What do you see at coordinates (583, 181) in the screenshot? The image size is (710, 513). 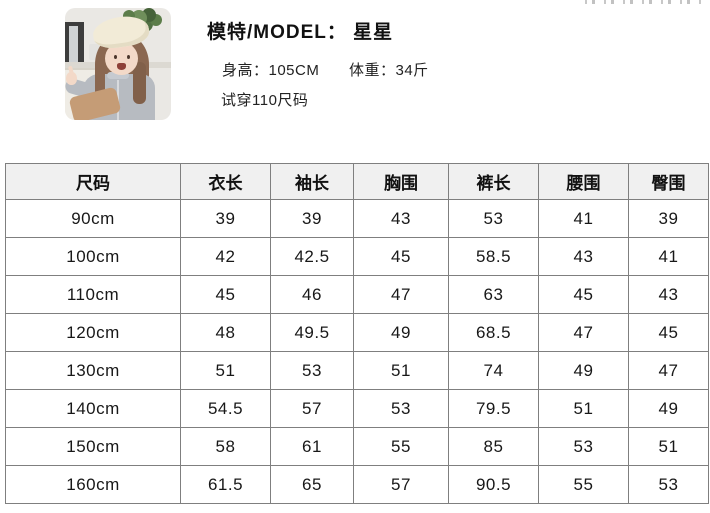 I see `header-cell: 腰围` at bounding box center [583, 181].